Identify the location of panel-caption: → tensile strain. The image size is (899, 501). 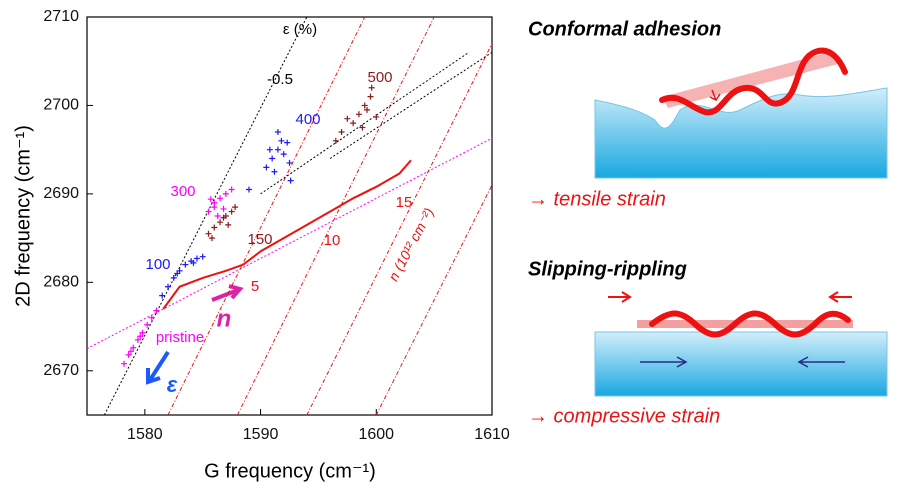
(597, 199).